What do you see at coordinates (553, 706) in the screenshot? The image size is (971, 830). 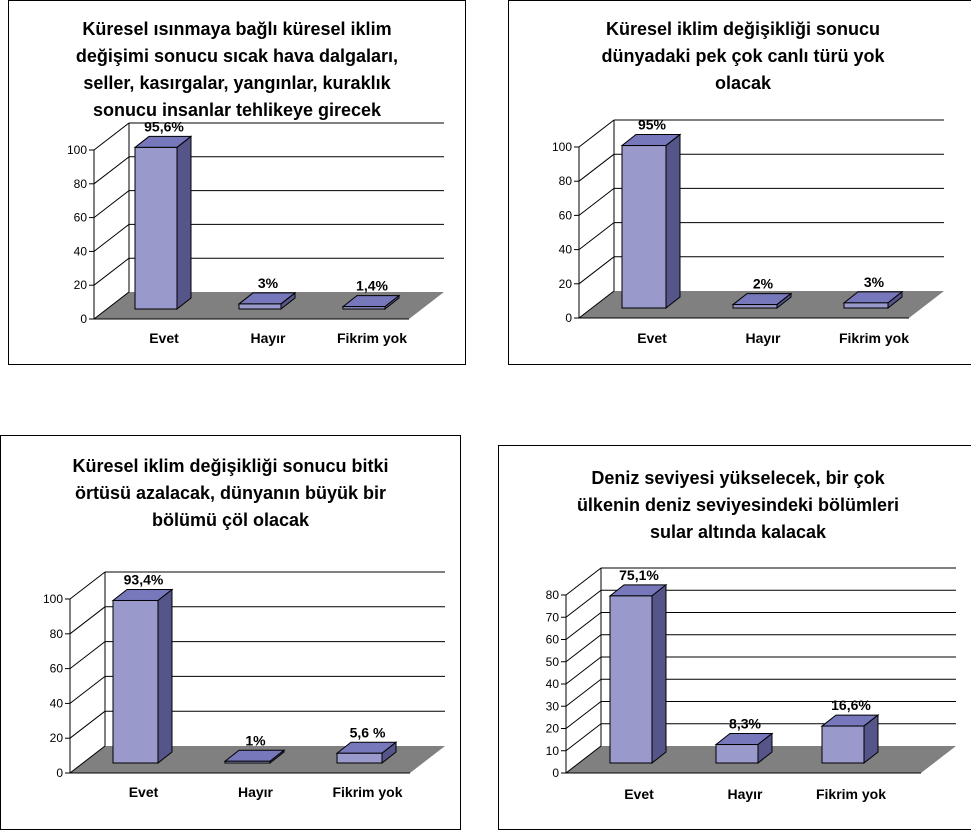 I see `y-tick-label: 30` at bounding box center [553, 706].